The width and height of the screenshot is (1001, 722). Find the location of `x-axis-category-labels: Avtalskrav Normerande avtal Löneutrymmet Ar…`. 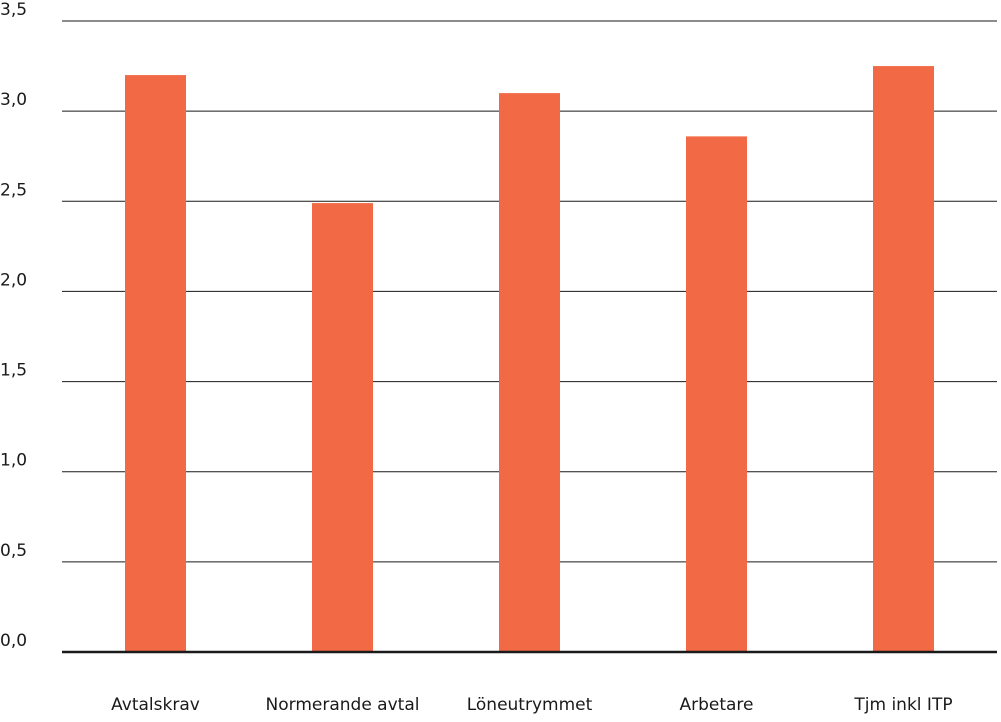

x-axis-category-labels: Avtalskrav Normerande avtal Löneutrymmet Ar… is located at coordinates (531, 705).